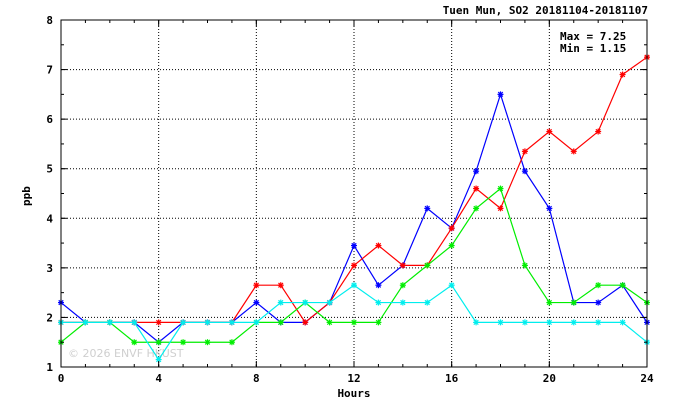 The height and width of the screenshot is (409, 674). I want to click on y-tick-label: 4, so click(49, 218).